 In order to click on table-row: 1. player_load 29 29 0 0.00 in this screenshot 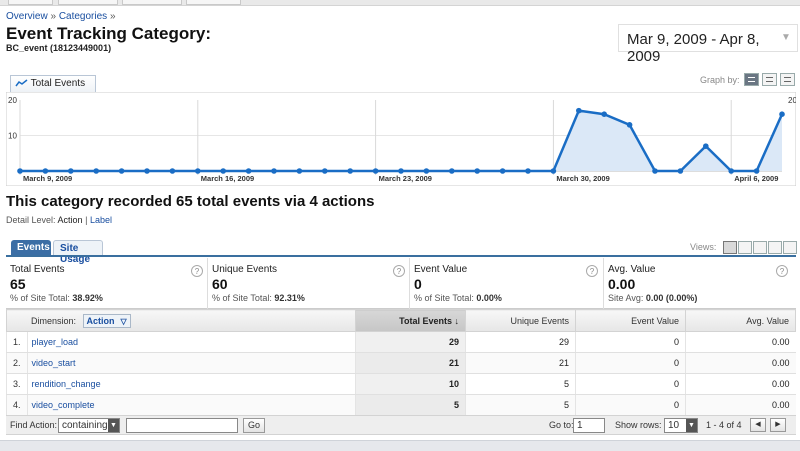, I will do `click(401, 342)`.